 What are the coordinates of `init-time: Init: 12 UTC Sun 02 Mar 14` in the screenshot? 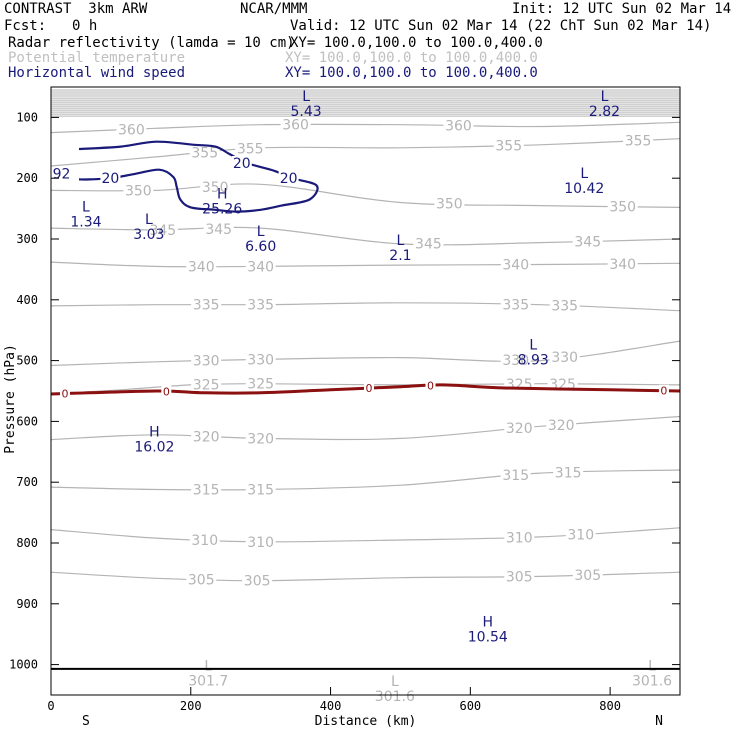 It's located at (622, 9).